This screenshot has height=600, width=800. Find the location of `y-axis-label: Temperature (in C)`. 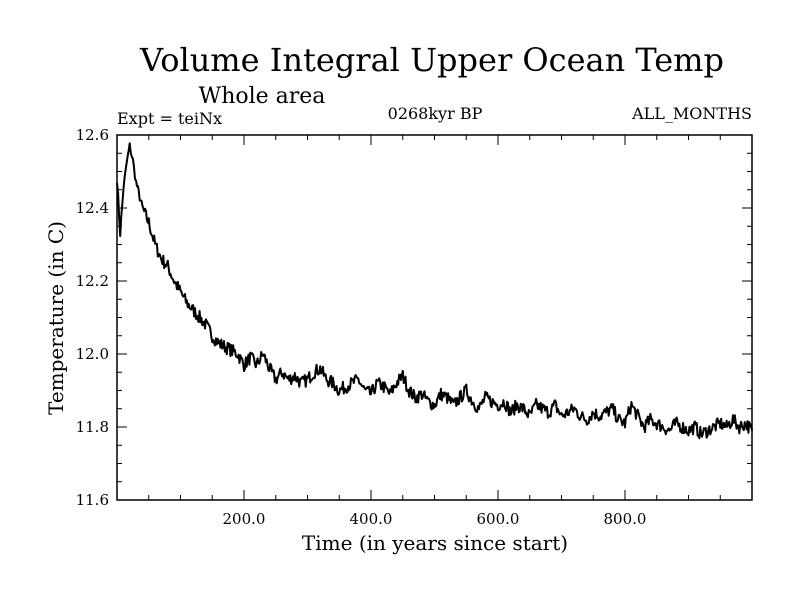

y-axis-label: Temperature (in C) is located at coordinates (56, 318).